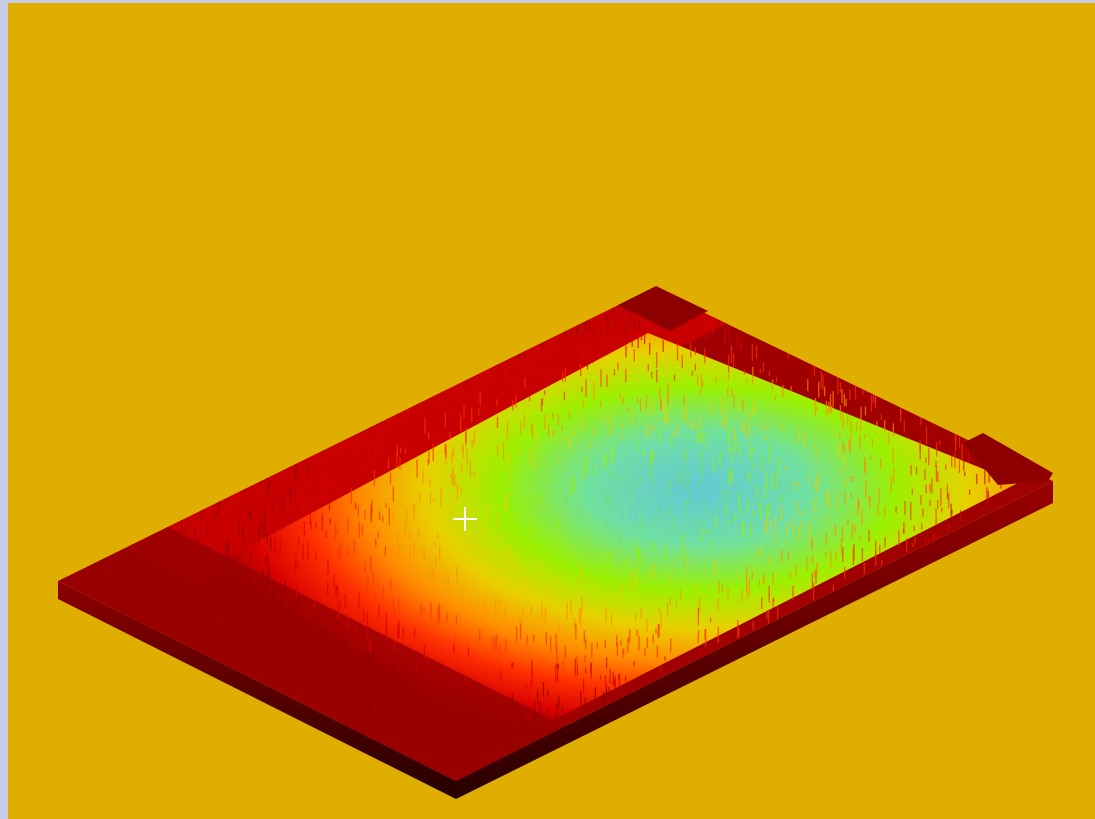 Image resolution: width=1095 pixels, height=819 pixels. I want to click on slab-front-side, so click(257, 690).